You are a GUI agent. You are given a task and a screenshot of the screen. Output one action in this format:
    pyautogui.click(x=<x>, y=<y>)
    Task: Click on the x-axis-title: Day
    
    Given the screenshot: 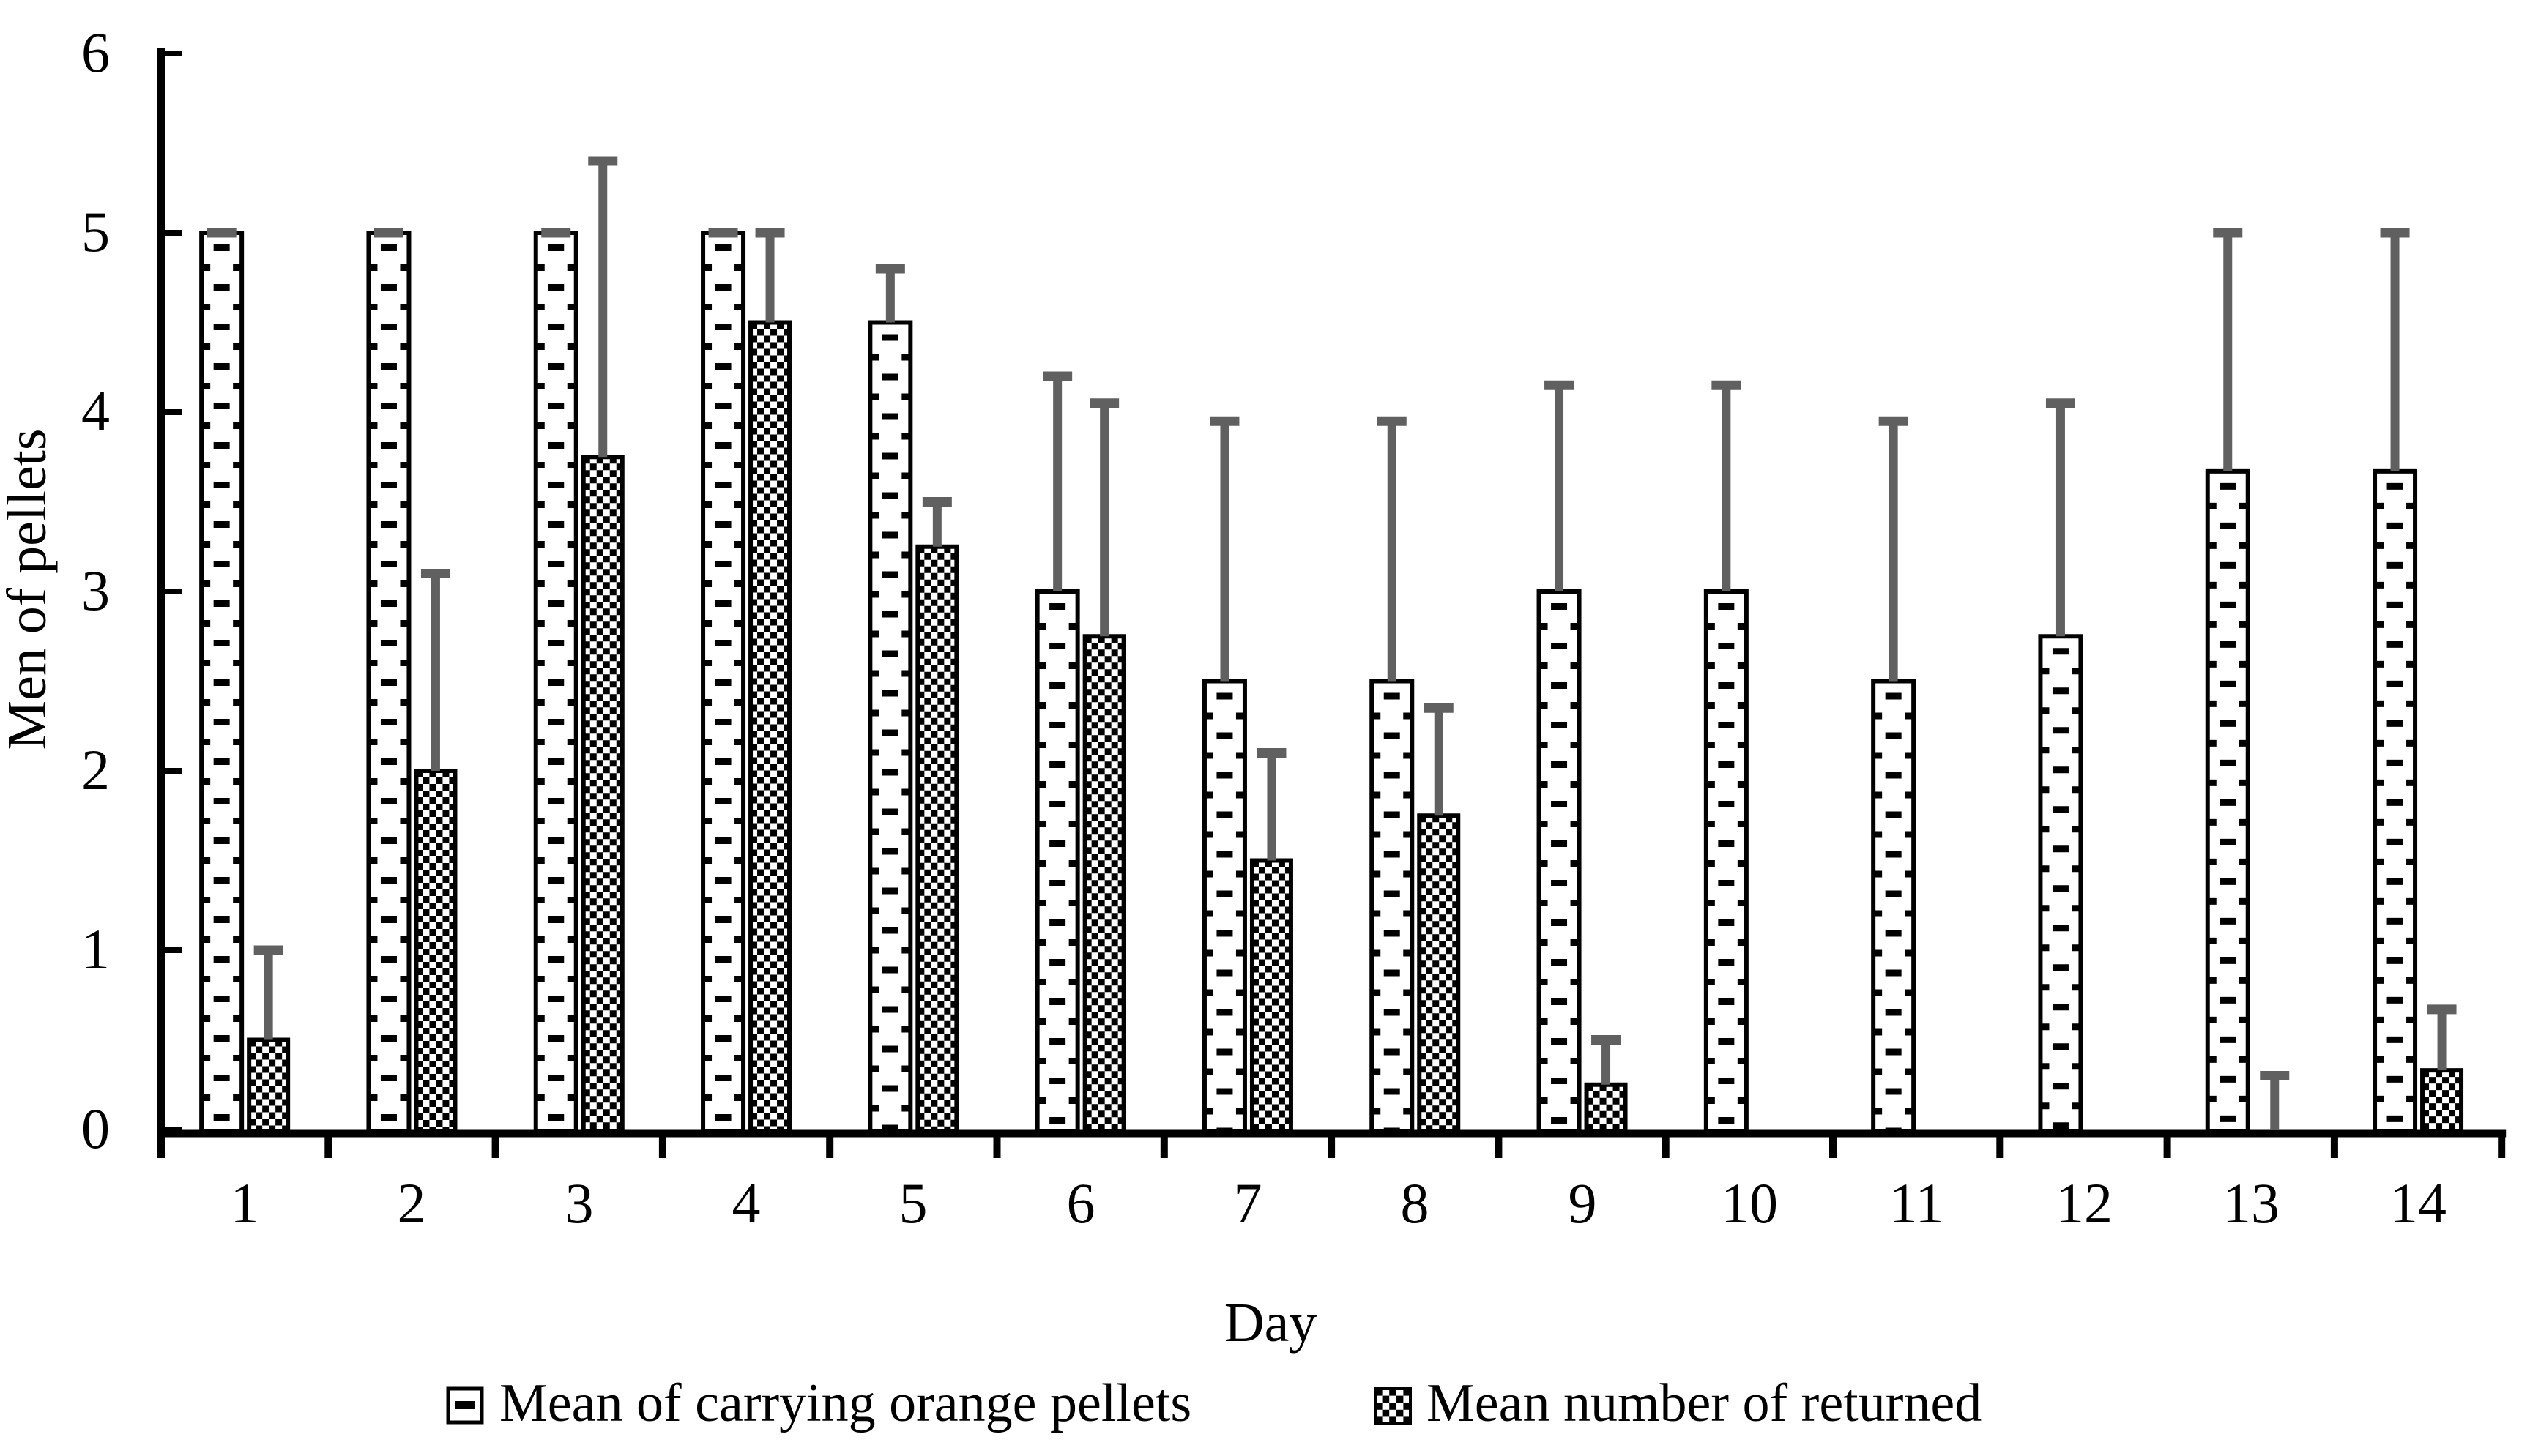 What is the action you would take?
    pyautogui.click(x=1270, y=1323)
    